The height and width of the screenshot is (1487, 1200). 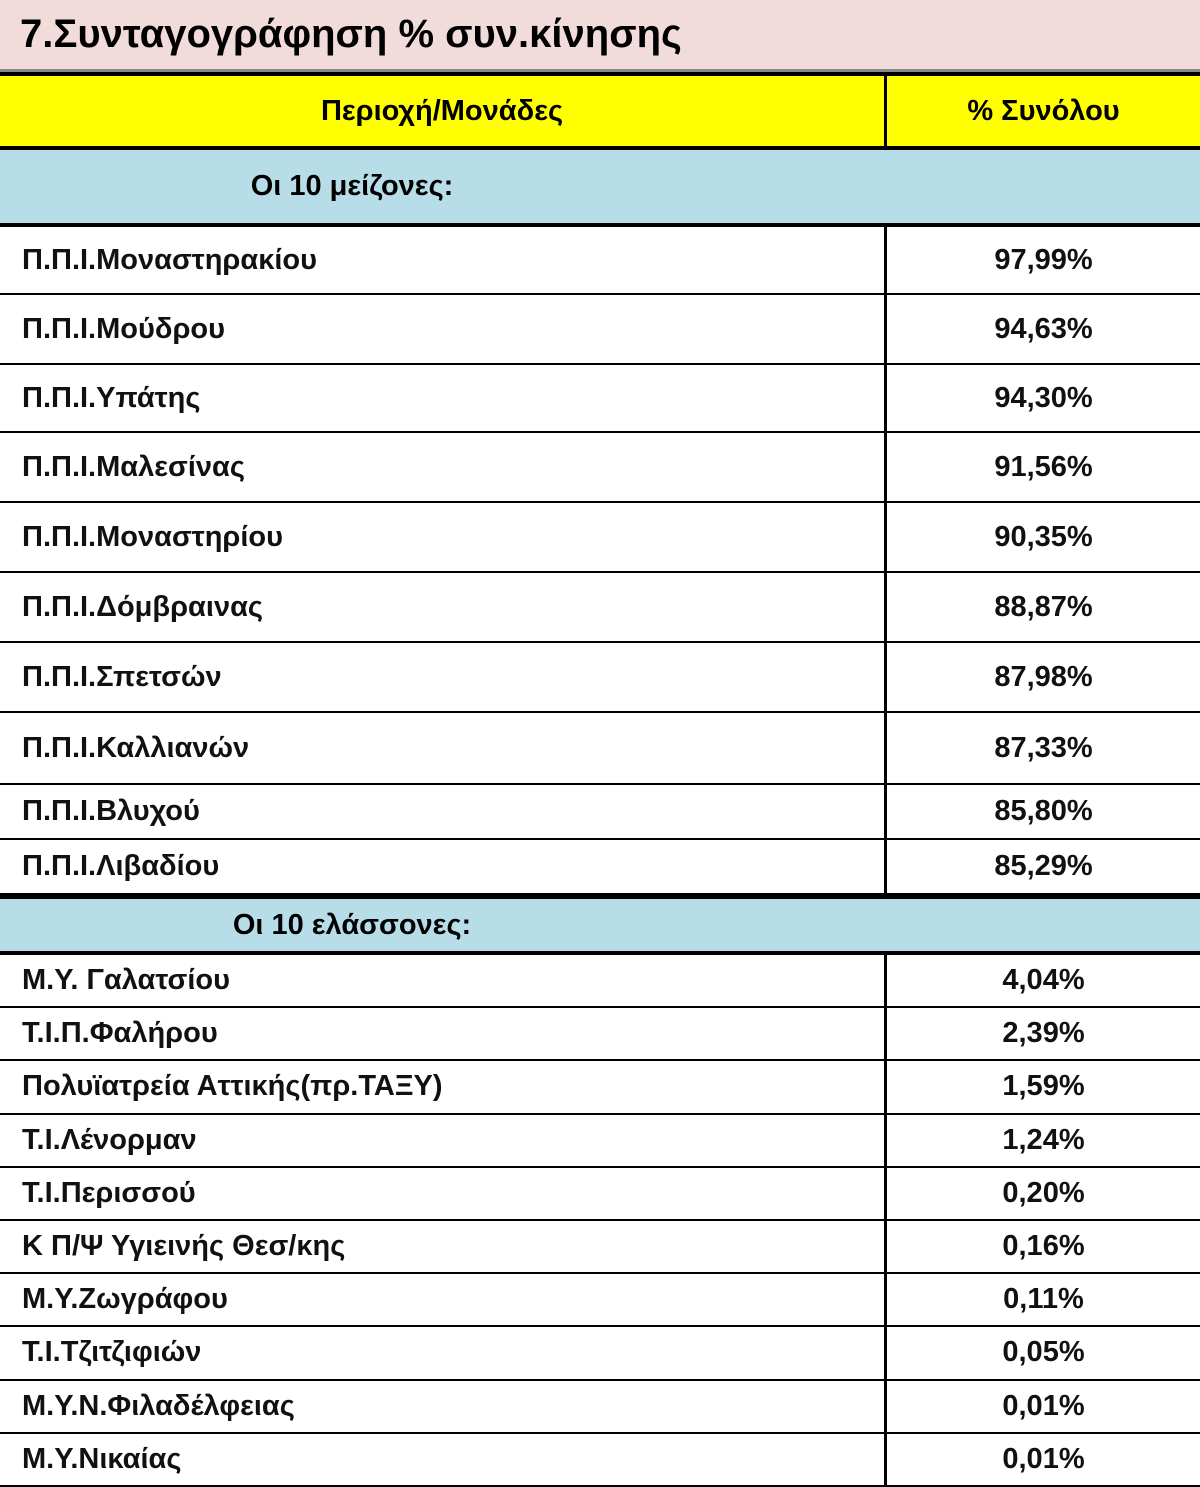 I want to click on percent-value: 85,80%, so click(x=1042, y=811).